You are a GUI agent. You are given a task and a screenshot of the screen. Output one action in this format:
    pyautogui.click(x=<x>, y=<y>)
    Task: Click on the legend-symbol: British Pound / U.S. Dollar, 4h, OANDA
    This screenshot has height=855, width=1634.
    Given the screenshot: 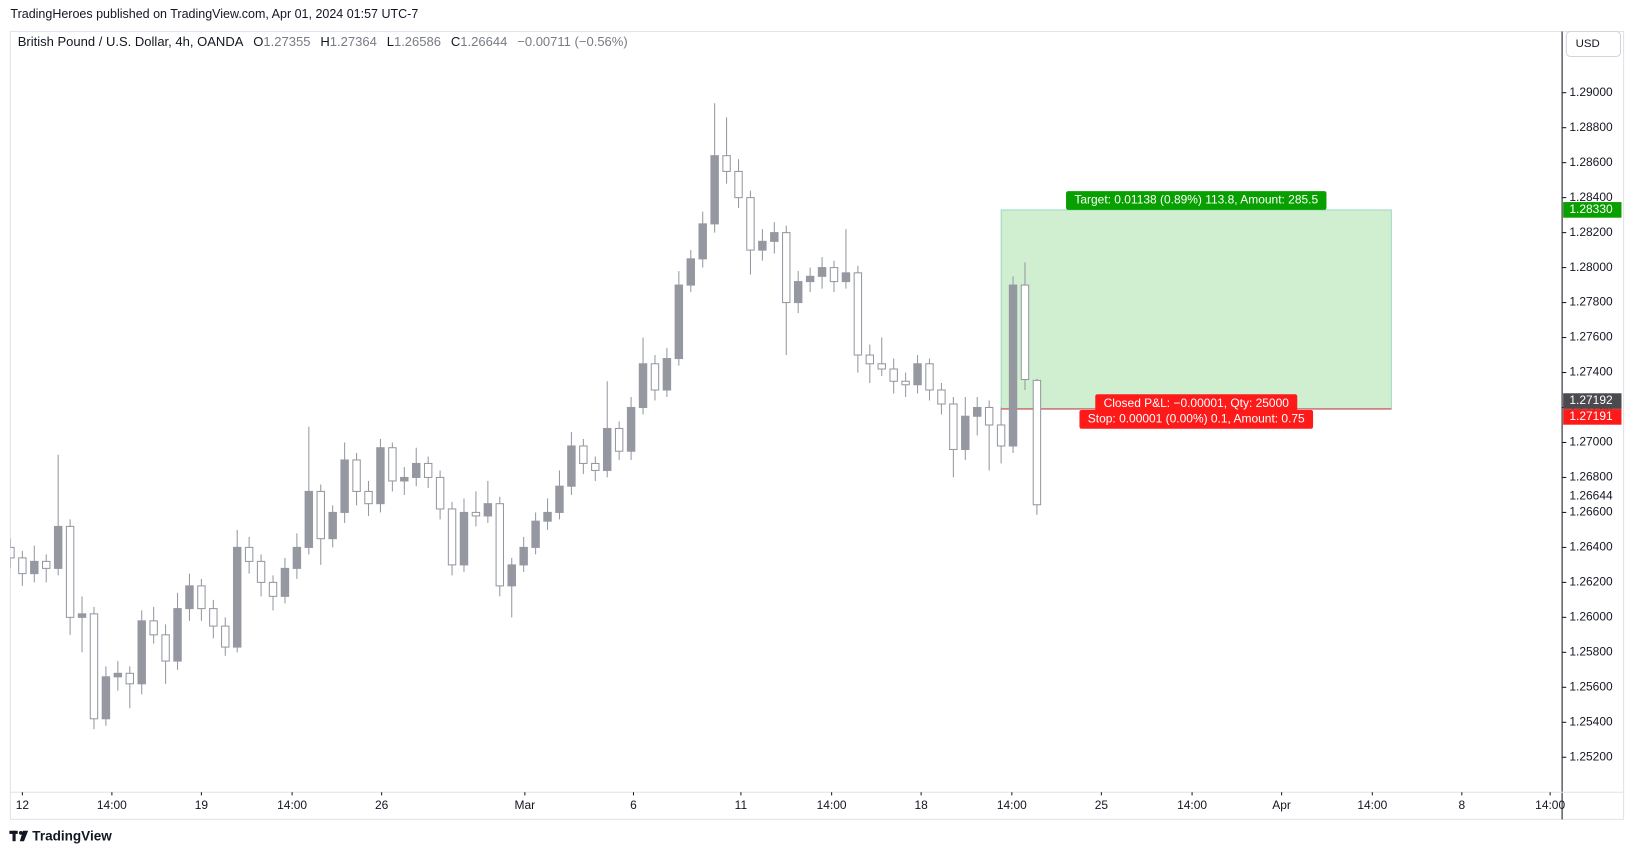 What is the action you would take?
    pyautogui.click(x=131, y=41)
    